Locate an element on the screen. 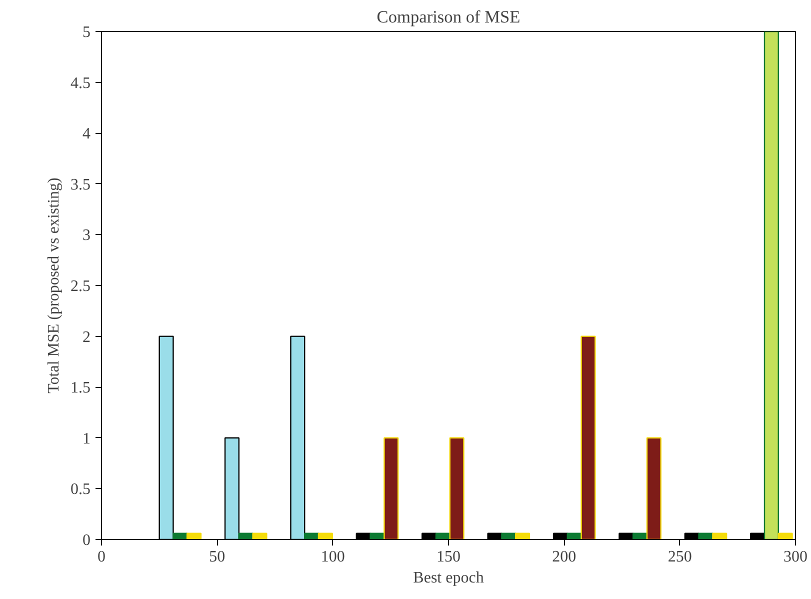 This screenshot has height=599, width=811. y-tick-label: 1 is located at coordinates (86, 439).